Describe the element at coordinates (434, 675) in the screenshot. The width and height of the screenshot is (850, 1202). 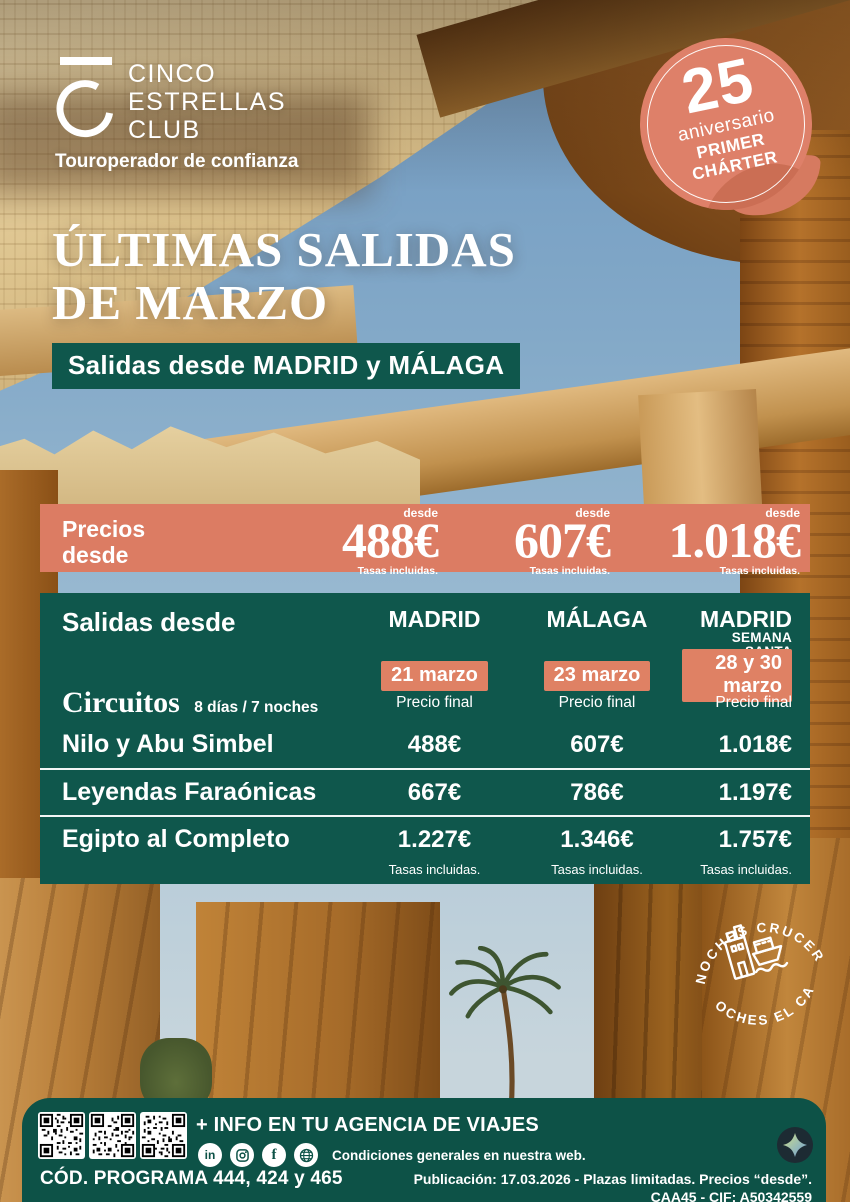
I see `date-chip: 21 marzo` at that location.